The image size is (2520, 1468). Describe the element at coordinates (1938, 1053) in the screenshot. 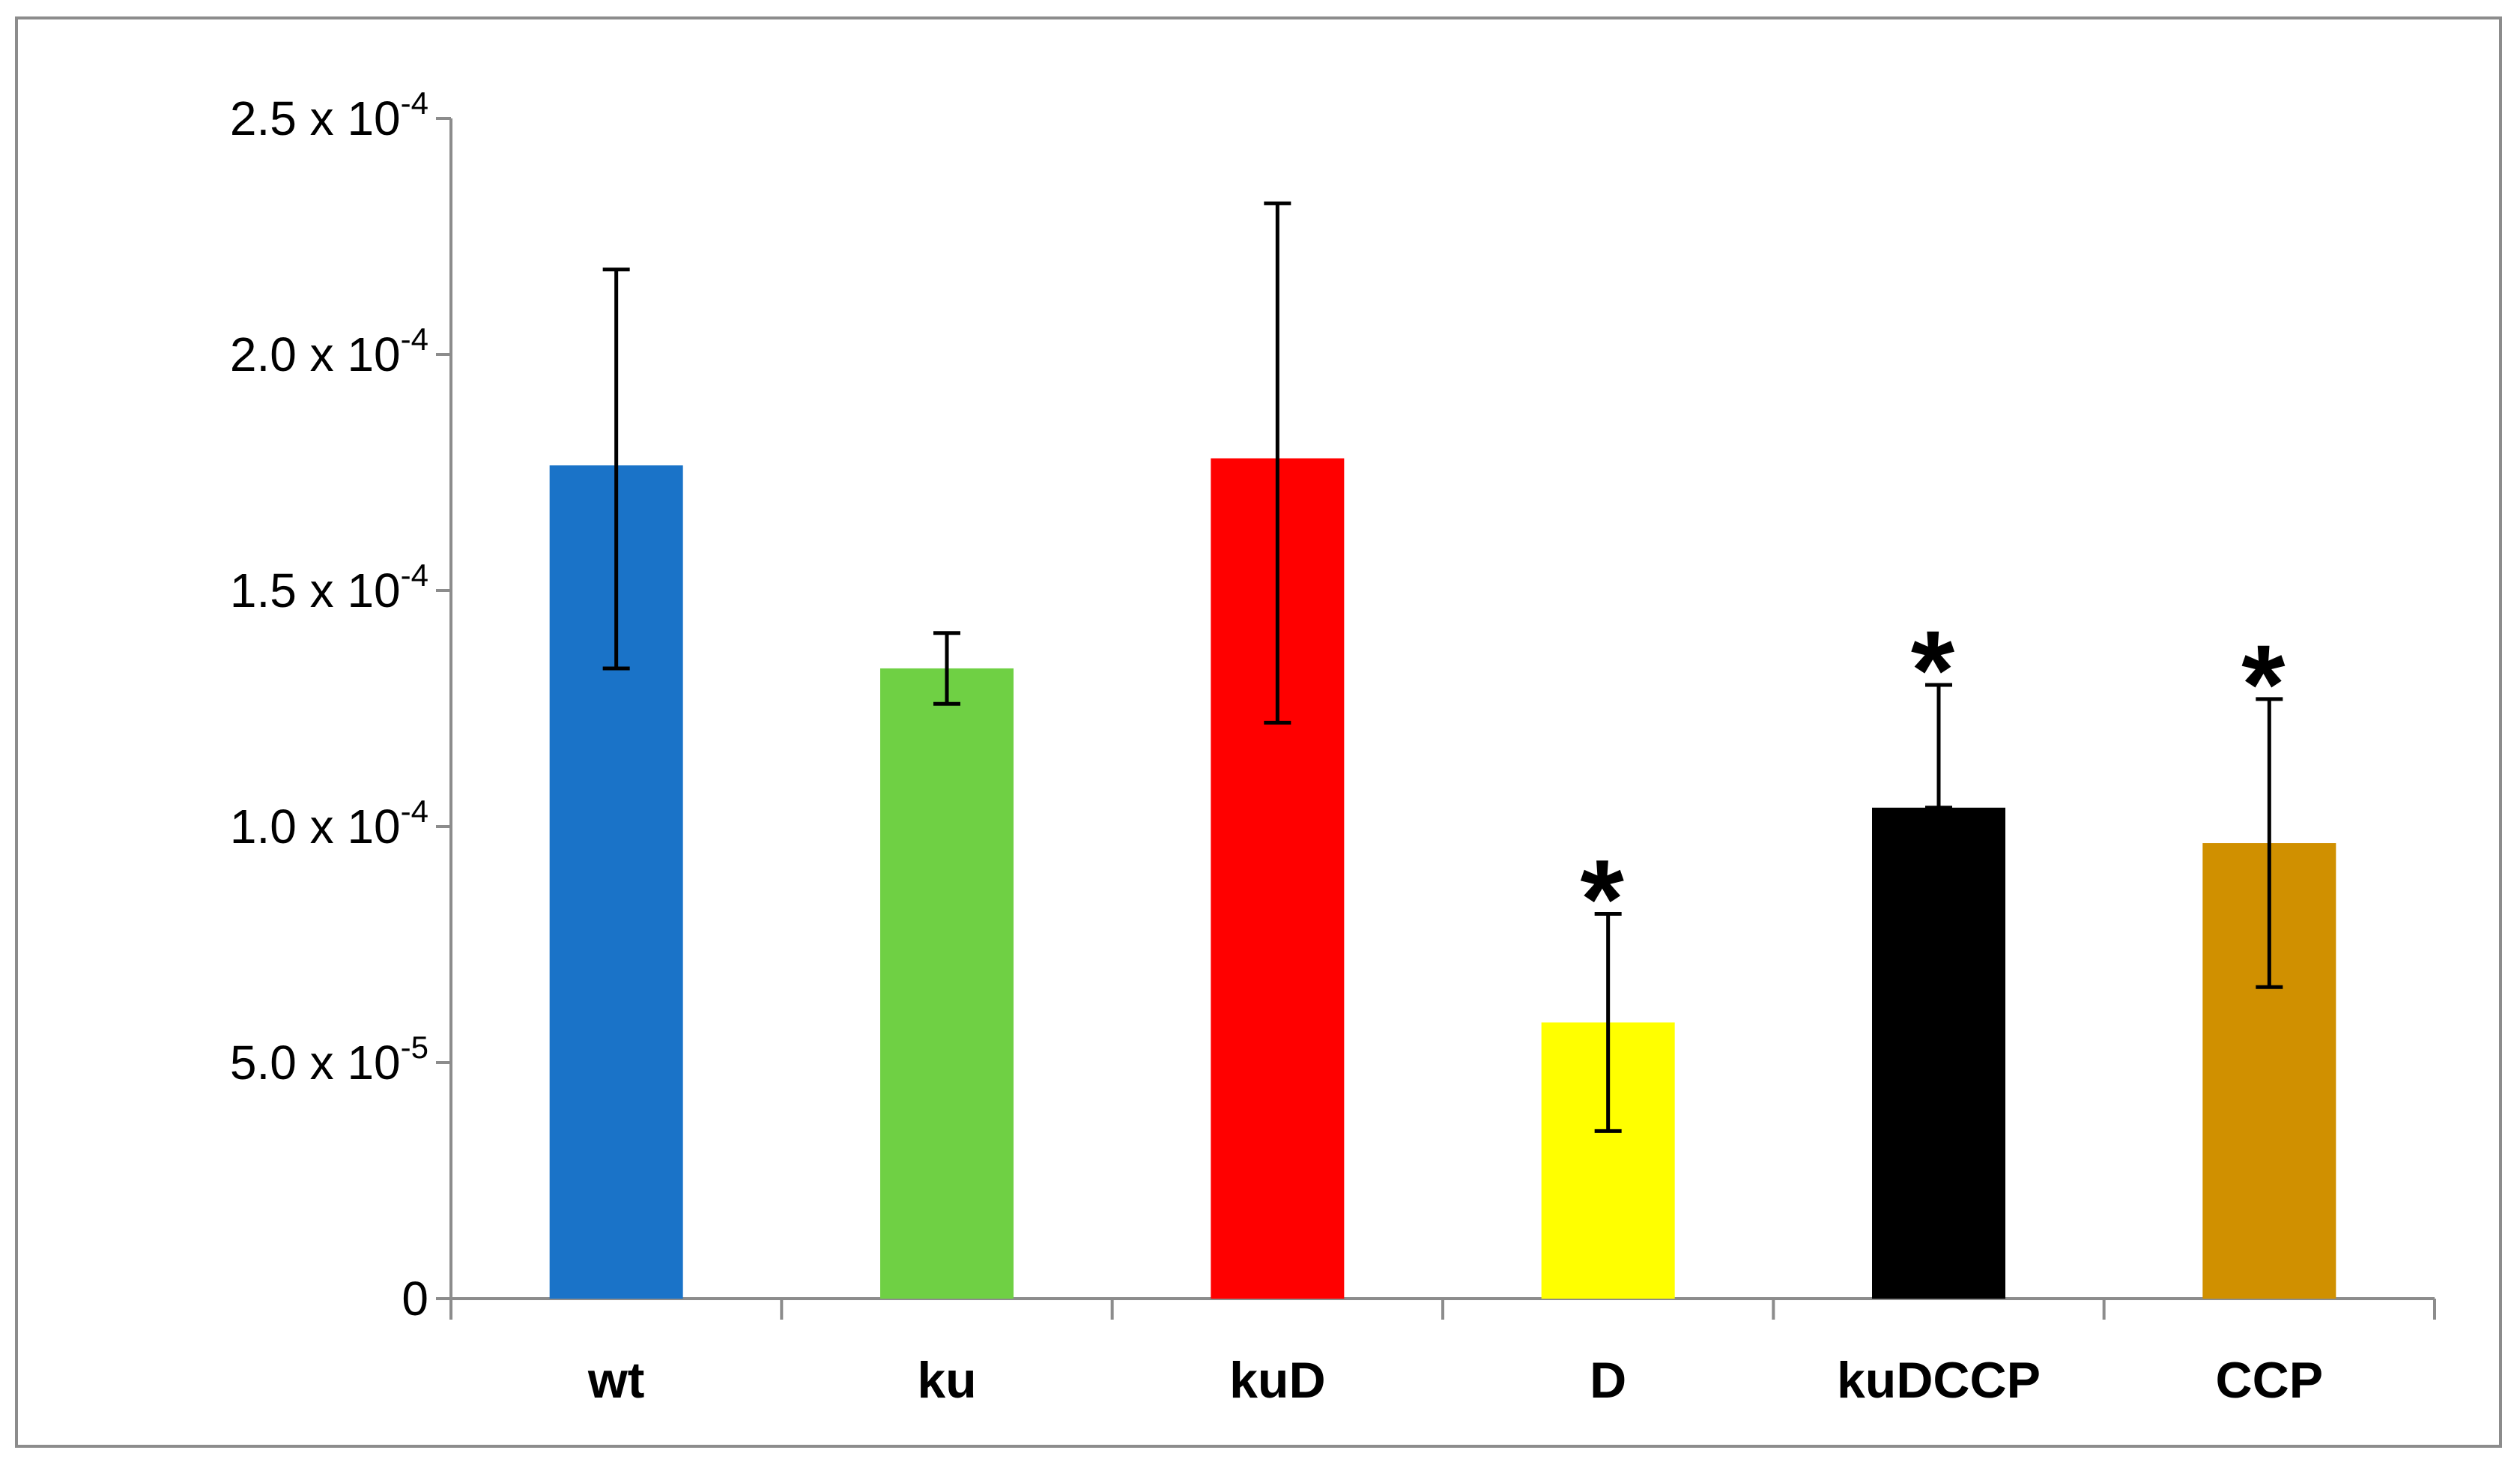

I see `bar-kuDCCP` at that location.